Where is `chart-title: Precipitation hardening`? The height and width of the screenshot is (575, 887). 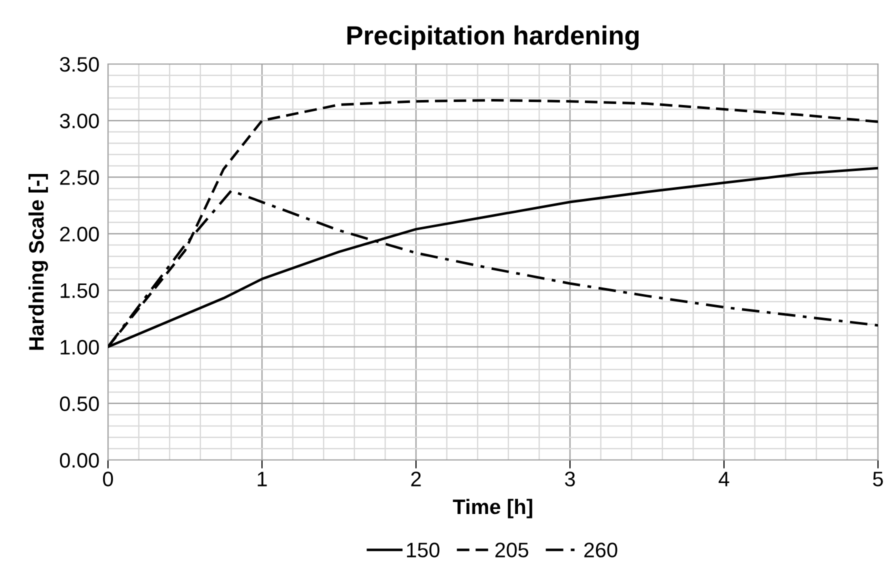 chart-title: Precipitation hardening is located at coordinates (493, 37).